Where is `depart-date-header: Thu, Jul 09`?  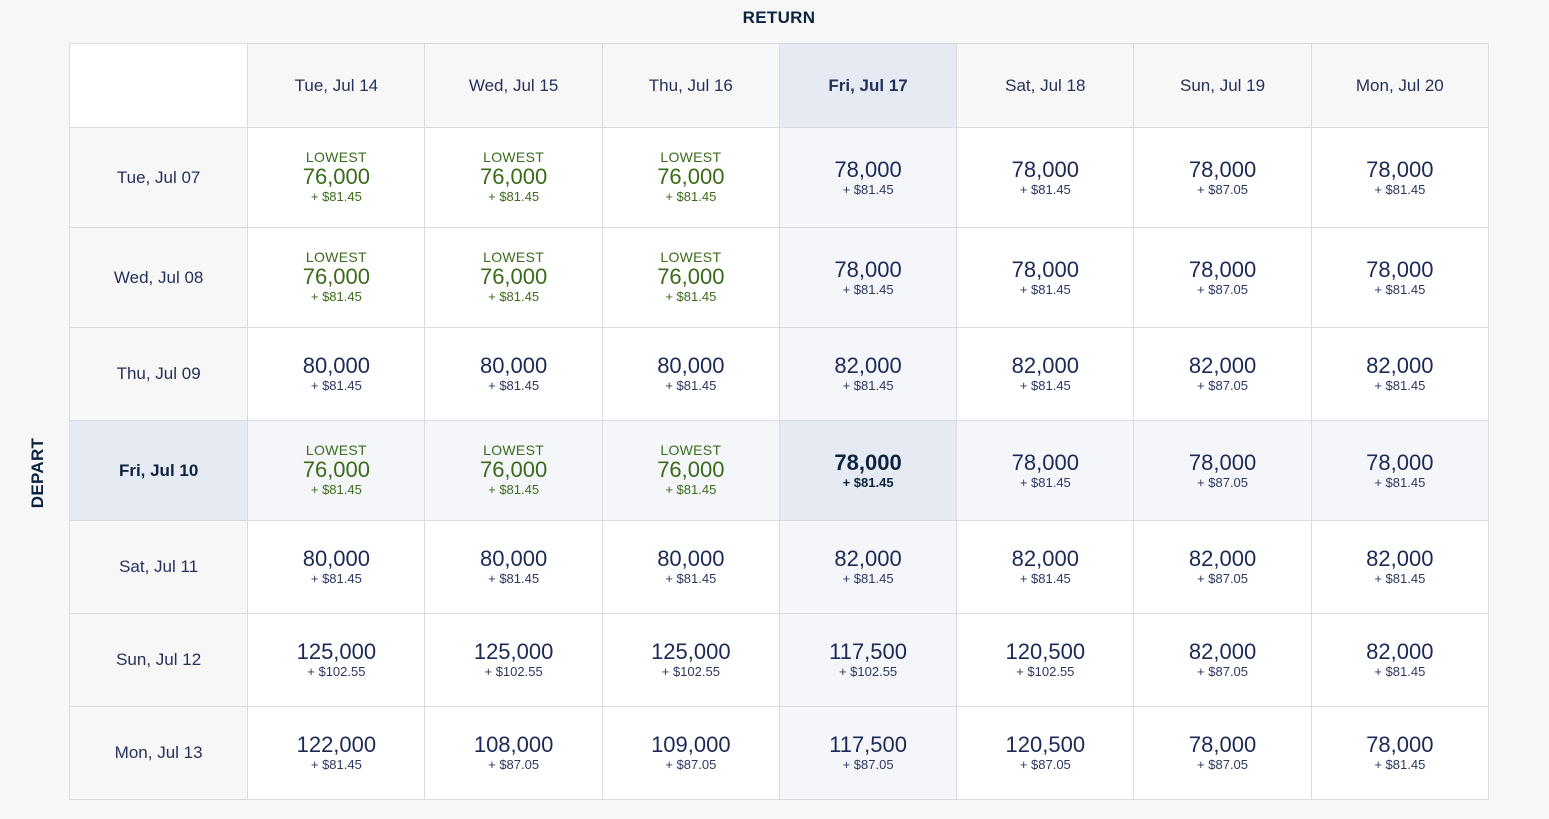
depart-date-header: Thu, Jul 09 is located at coordinates (158, 374).